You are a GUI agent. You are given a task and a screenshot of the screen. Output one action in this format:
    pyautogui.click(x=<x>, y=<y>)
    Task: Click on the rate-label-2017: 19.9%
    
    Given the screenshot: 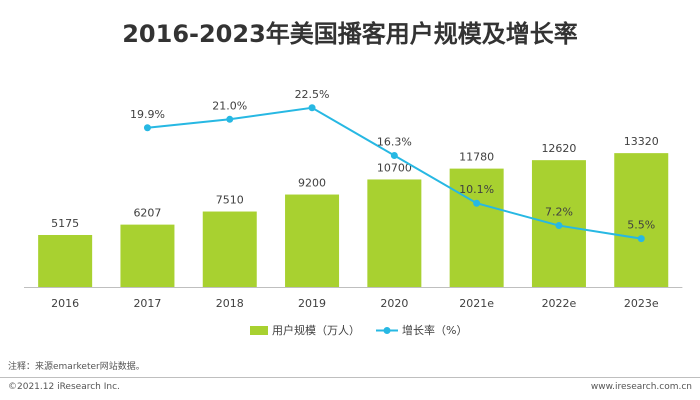 What is the action you would take?
    pyautogui.click(x=147, y=114)
    